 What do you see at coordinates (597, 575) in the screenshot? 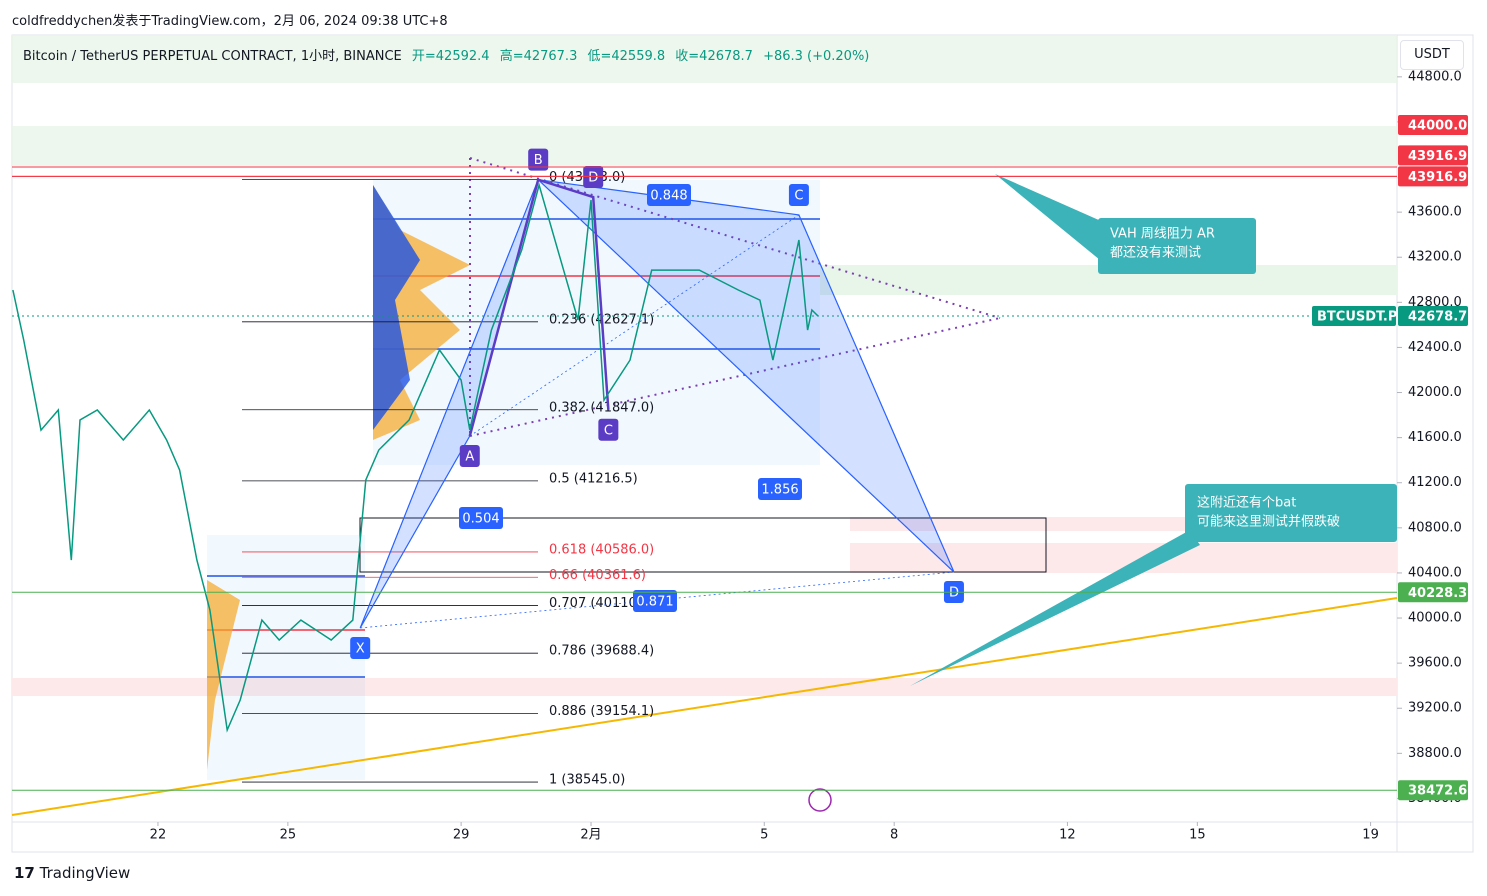
I see `fib-label: 0.66 (40361.6)` at bounding box center [597, 575].